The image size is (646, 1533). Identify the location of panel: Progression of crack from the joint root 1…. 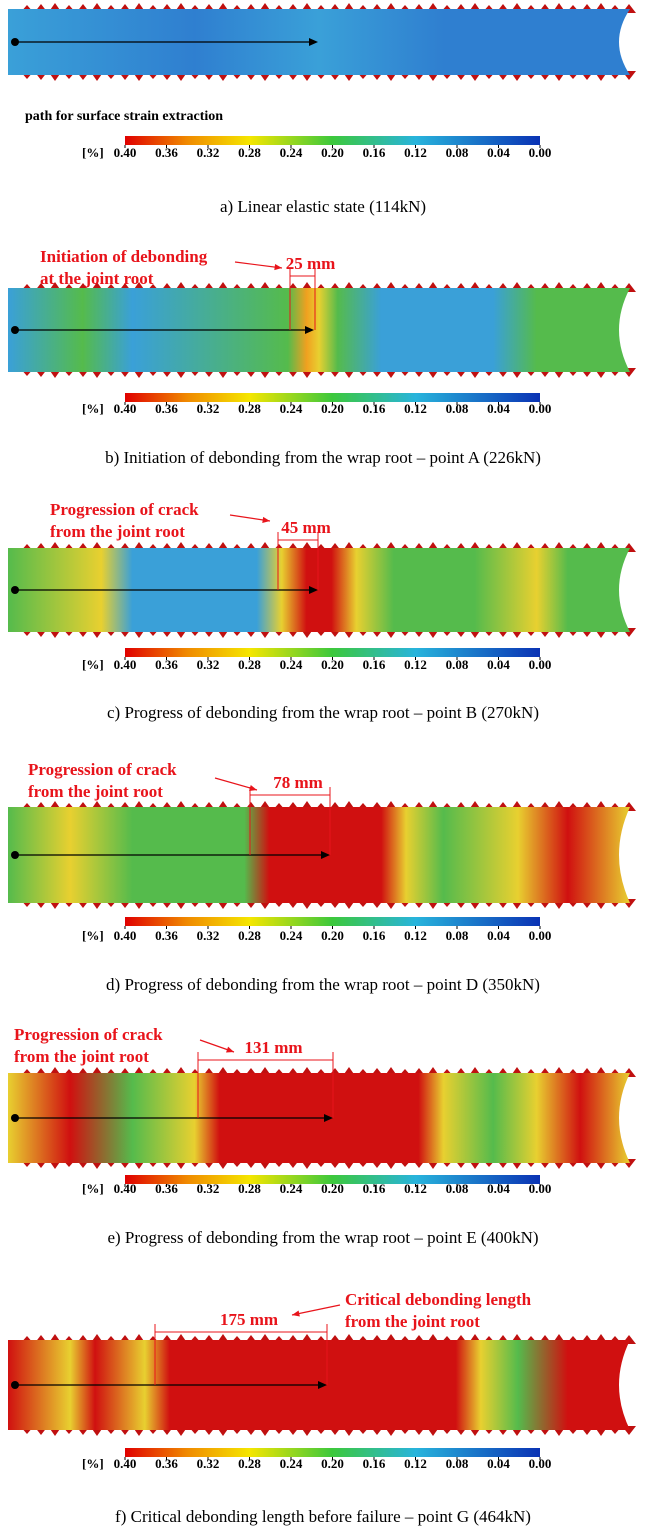
(322, 1136).